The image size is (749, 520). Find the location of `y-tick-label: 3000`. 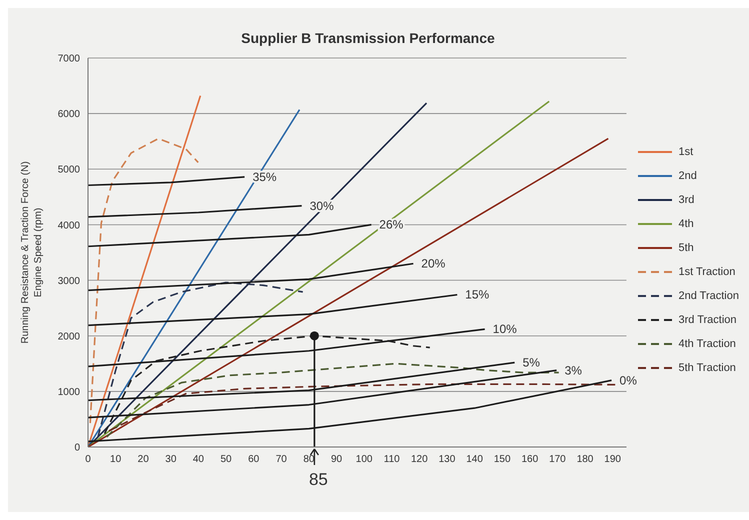

y-tick-label: 3000 is located at coordinates (69, 281).